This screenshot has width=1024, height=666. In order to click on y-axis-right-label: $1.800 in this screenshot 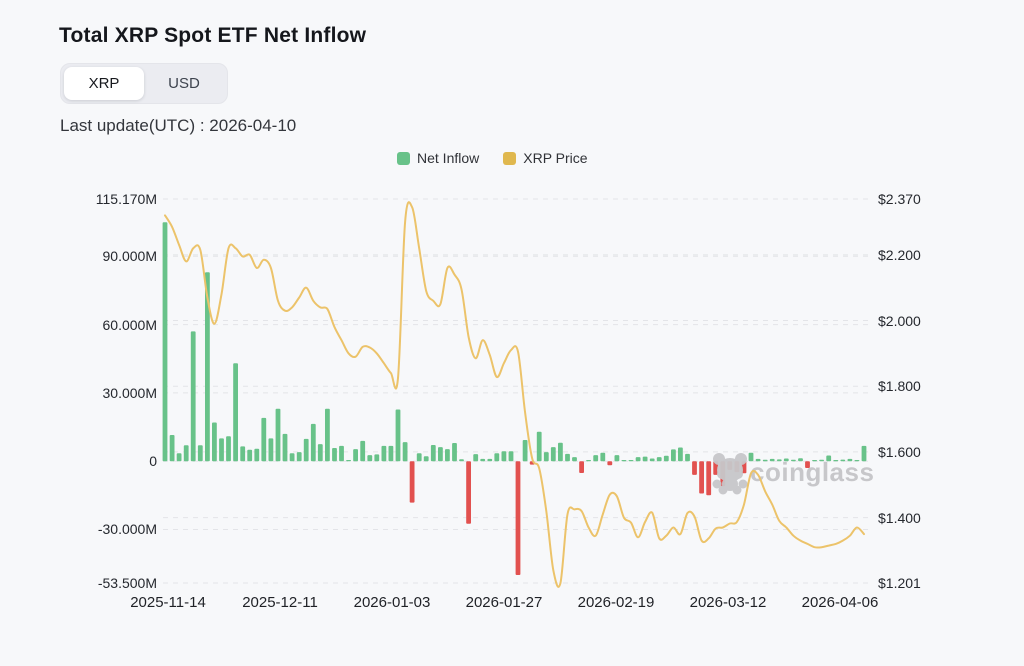, I will do `click(899, 386)`.